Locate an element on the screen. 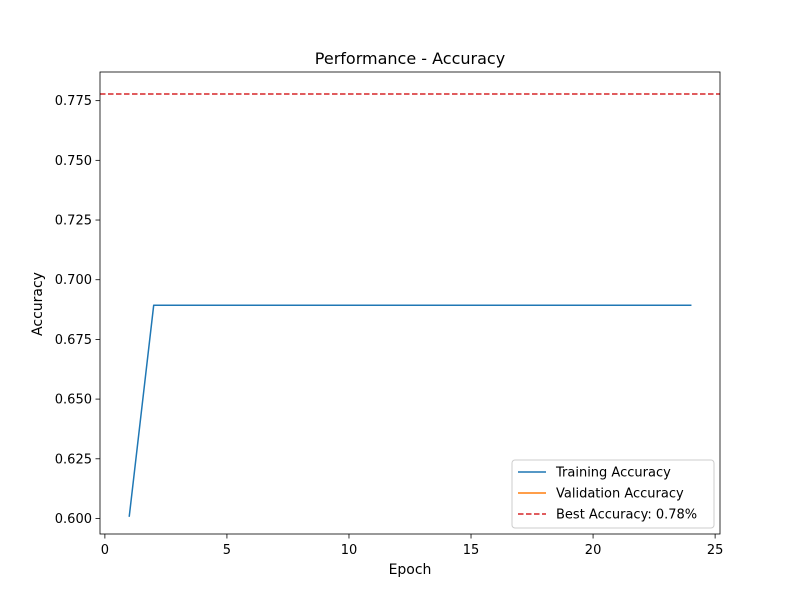  legend-entry-series-0-label: Training Accuracy is located at coordinates (613, 473).